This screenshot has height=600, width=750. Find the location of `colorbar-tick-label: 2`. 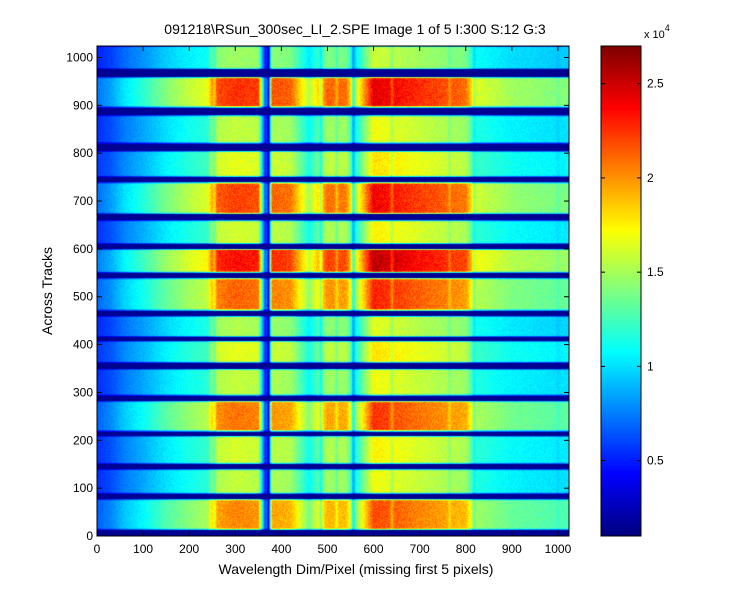

colorbar-tick-label: 2 is located at coordinates (650, 178).